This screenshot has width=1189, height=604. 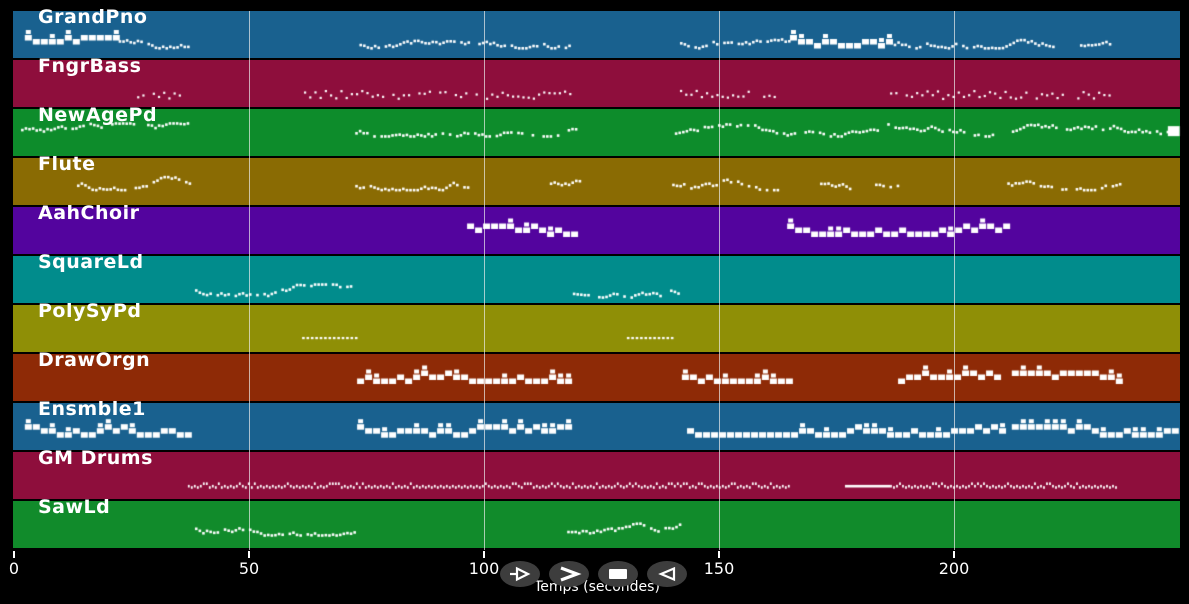 What do you see at coordinates (91, 262) in the screenshot?
I see `track-label-squareld: SquareLd` at bounding box center [91, 262].